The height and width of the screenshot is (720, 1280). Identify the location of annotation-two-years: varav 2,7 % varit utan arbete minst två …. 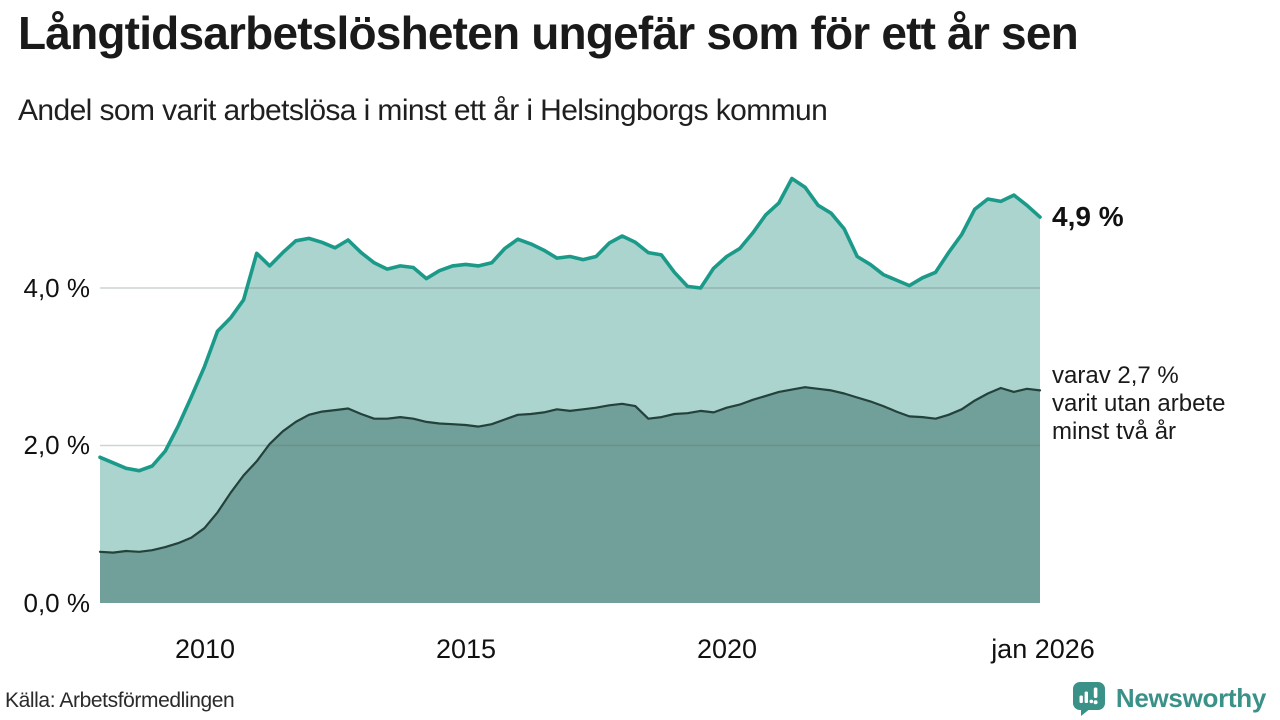
(1138, 404).